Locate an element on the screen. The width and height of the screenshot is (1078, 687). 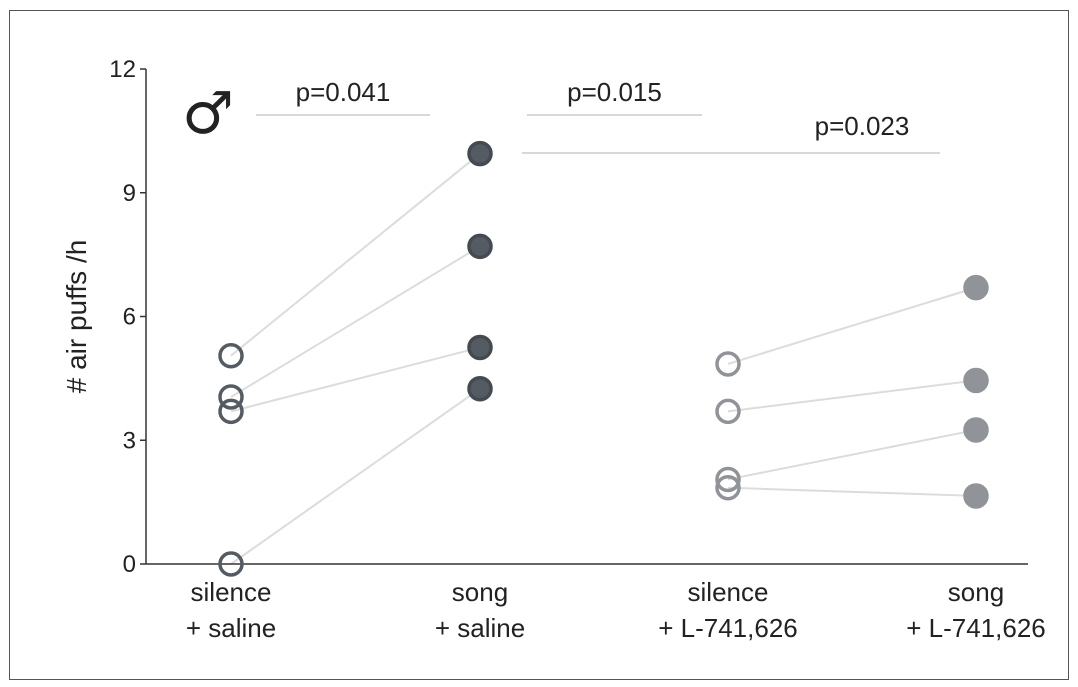
y-tick-label: 3 is located at coordinates (129, 440).